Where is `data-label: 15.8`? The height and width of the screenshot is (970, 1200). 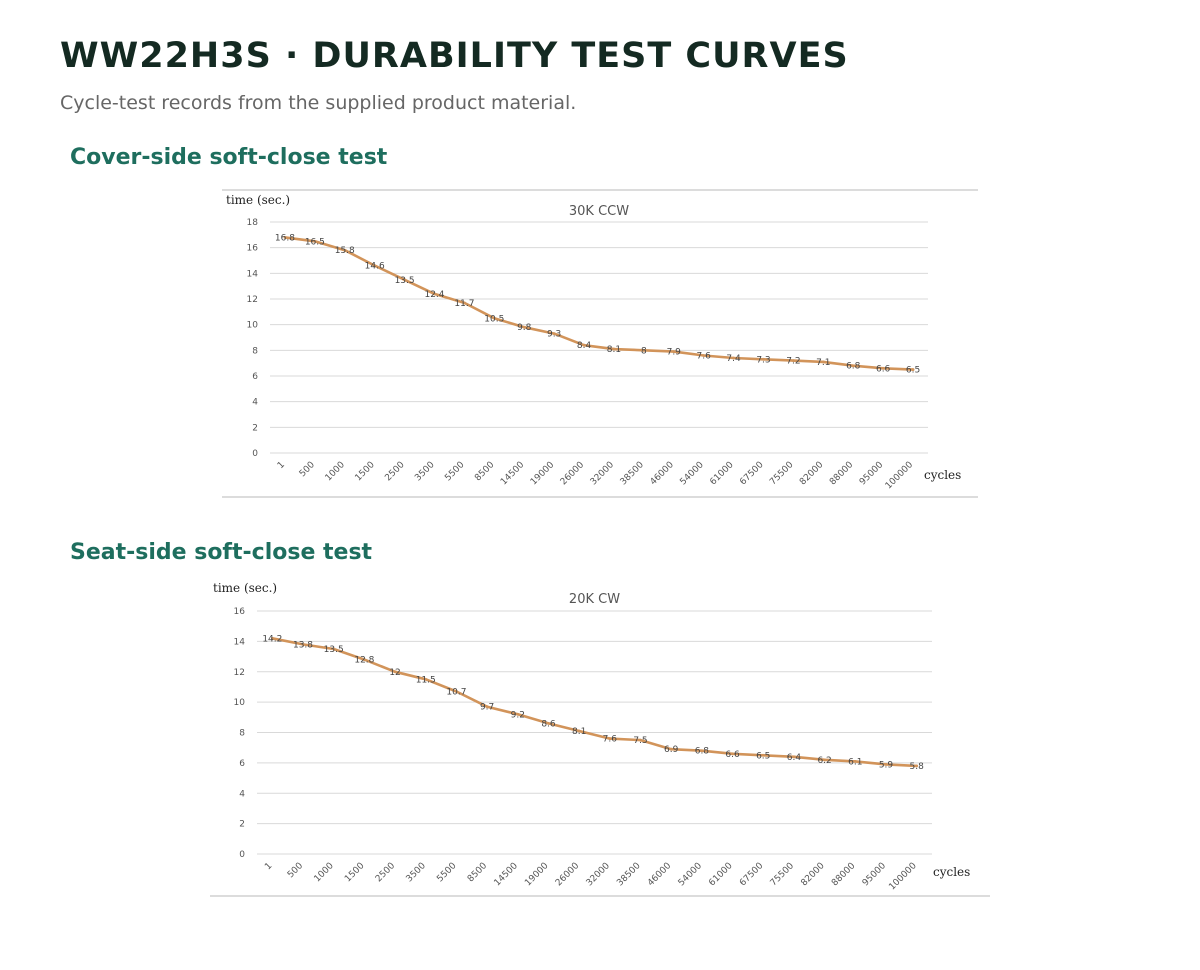
data-label: 15.8 is located at coordinates (345, 251).